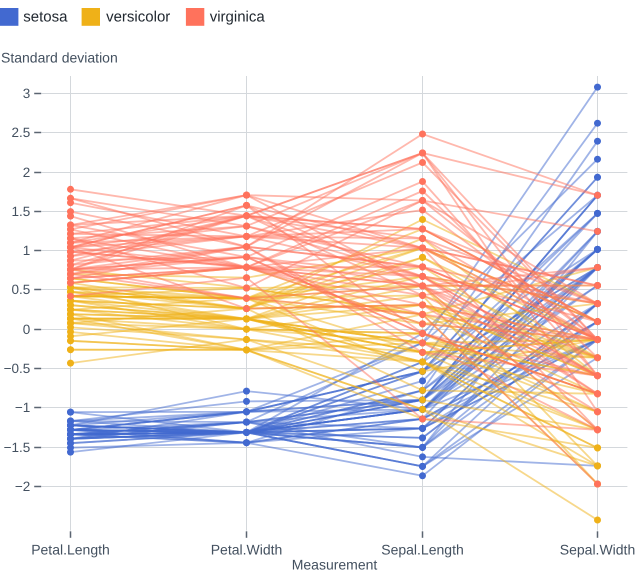 Image resolution: width=640 pixels, height=588 pixels. What do you see at coordinates (27, 172) in the screenshot?
I see `svg-text: 2` at bounding box center [27, 172].